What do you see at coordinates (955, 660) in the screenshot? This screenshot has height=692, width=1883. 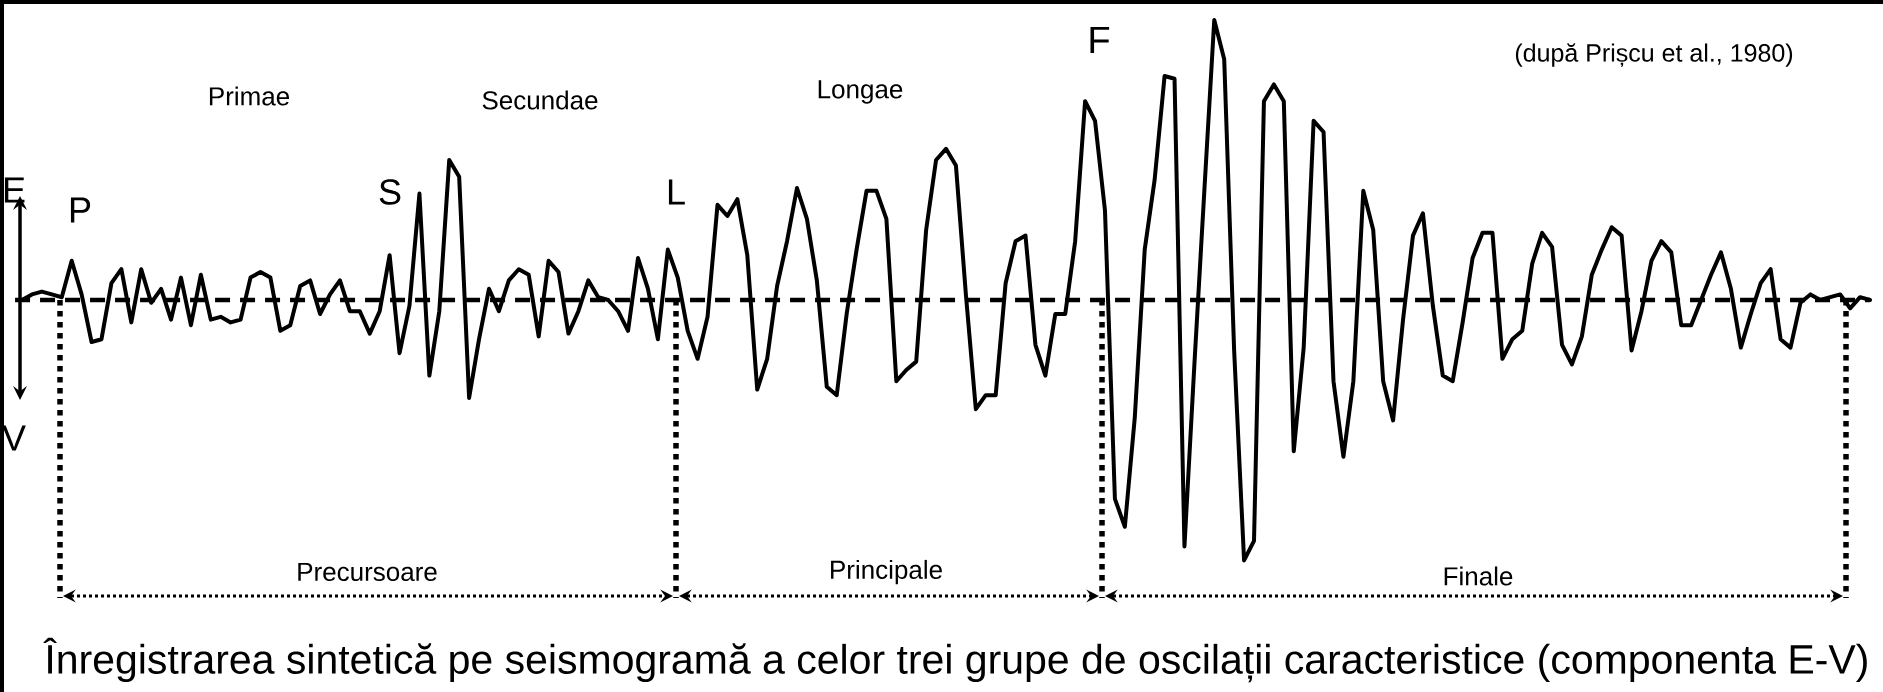 I see `text: Înregistrarea sintetică pe seismogramă a celor trei grupe de oscilații caracteristice (componenta E-V)` at bounding box center [955, 660].